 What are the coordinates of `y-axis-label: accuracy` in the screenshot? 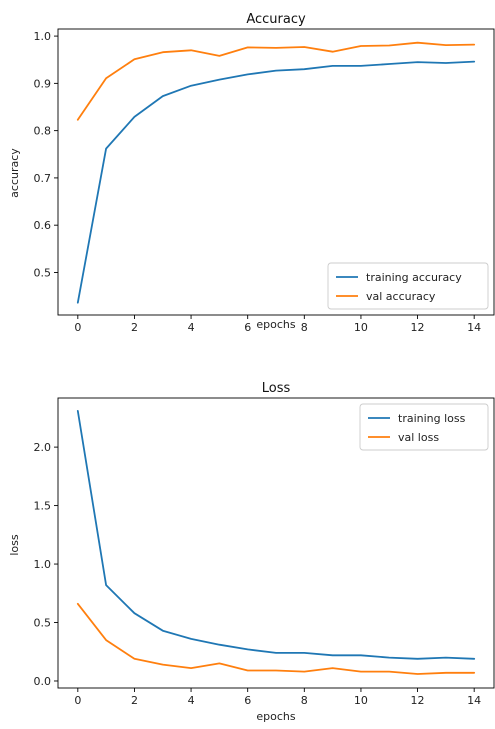 It's located at (14, 173).